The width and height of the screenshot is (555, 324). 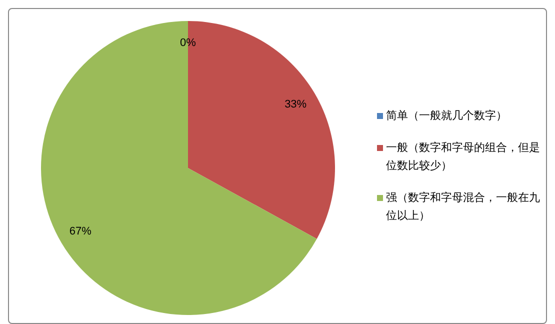 What do you see at coordinates (463, 207) in the screenshot?
I see `legend-label: 强（数字和字母混合，一般在九位以上）` at bounding box center [463, 207].